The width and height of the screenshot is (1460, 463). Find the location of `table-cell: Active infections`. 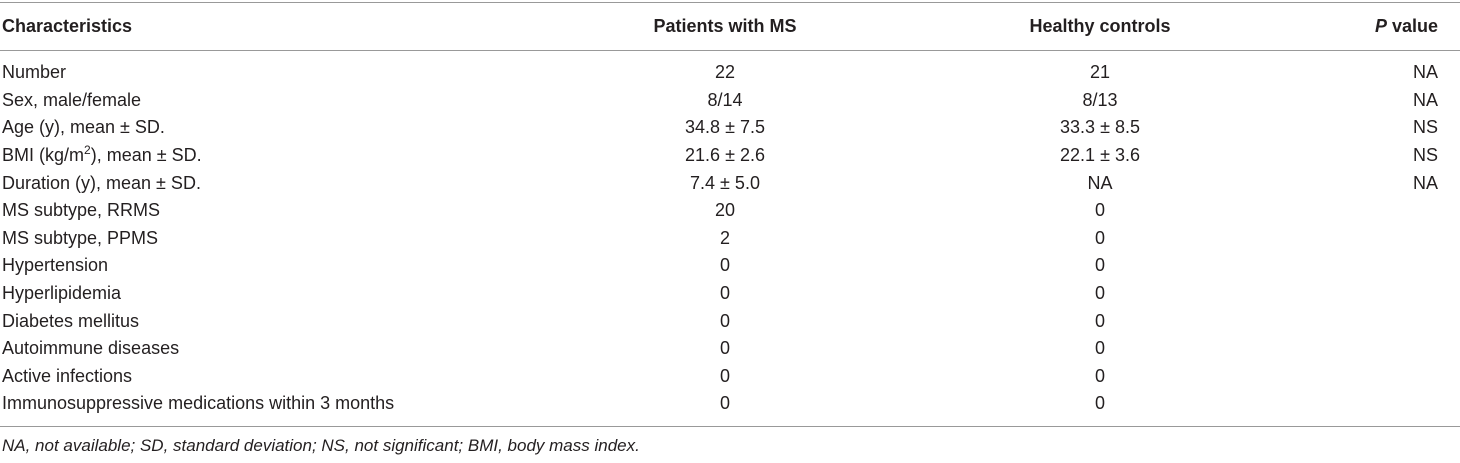

table-cell: Active infections is located at coordinates (67, 375).